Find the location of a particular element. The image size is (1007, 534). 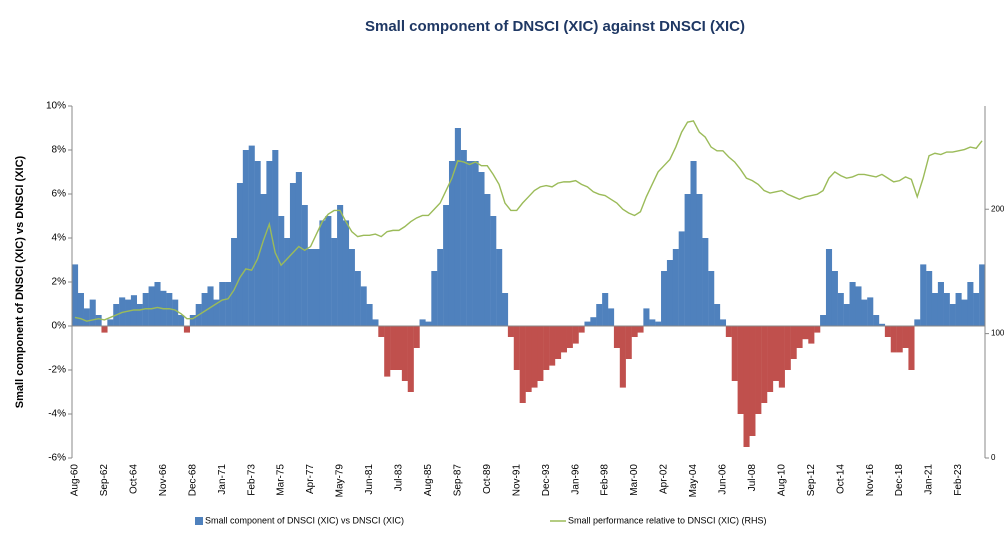

x-tick-label: Feb-73 is located at coordinates (251, 480).